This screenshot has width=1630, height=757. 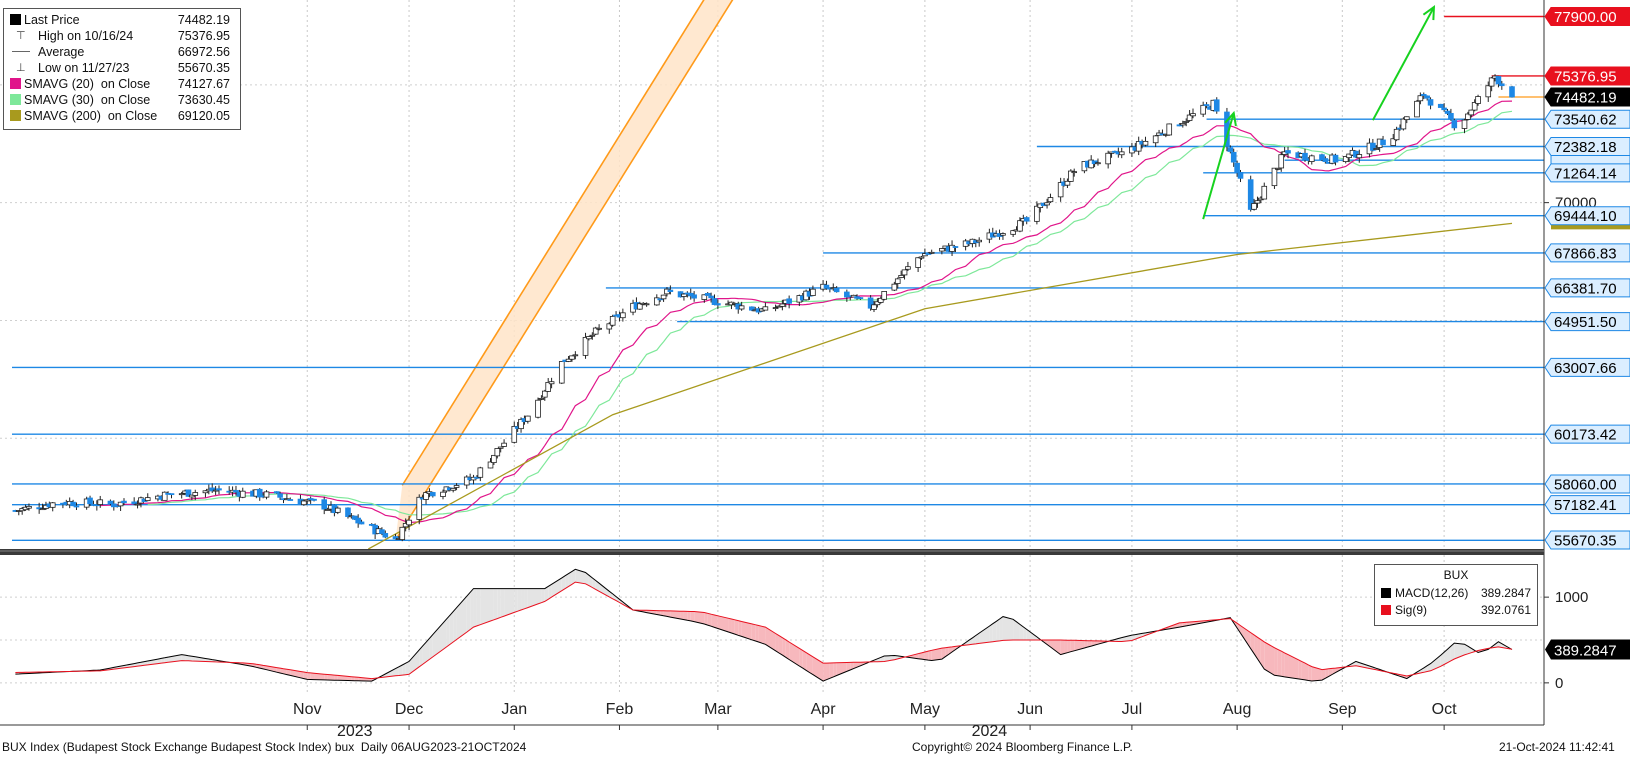 What do you see at coordinates (1432, 593) in the screenshot?
I see `legend-label: MACD(12,26)` at bounding box center [1432, 593].